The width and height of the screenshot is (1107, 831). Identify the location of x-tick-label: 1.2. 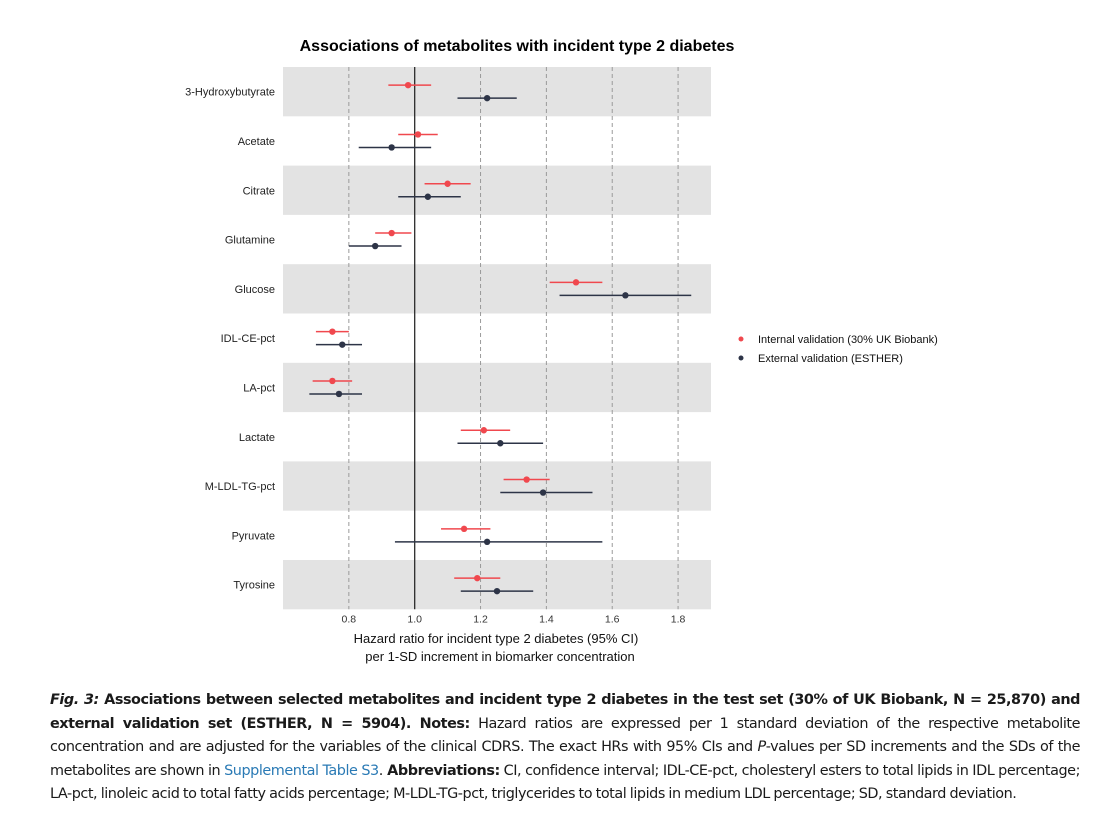
(480, 619).